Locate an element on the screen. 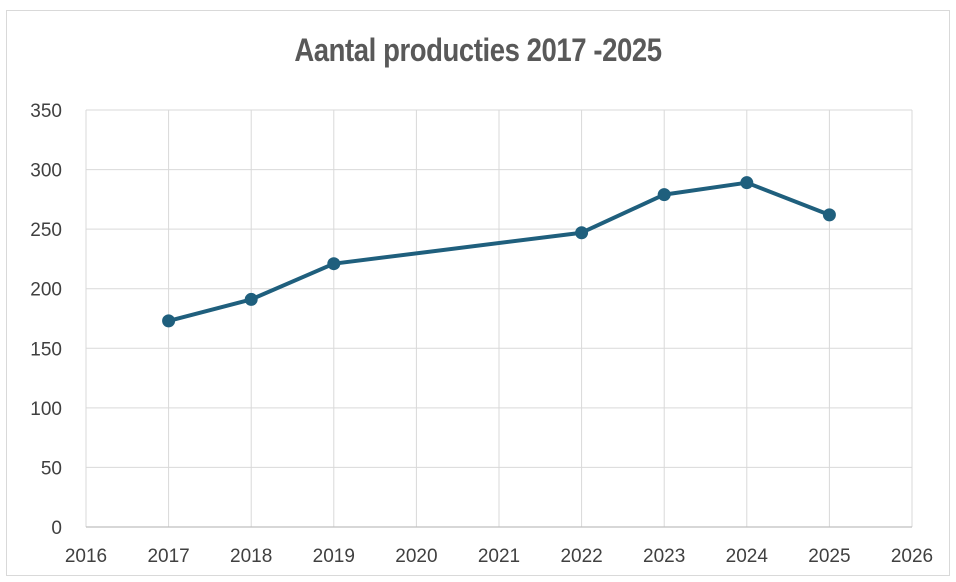 This screenshot has height=582, width=956. x-tick-label: 2018 is located at coordinates (251, 556).